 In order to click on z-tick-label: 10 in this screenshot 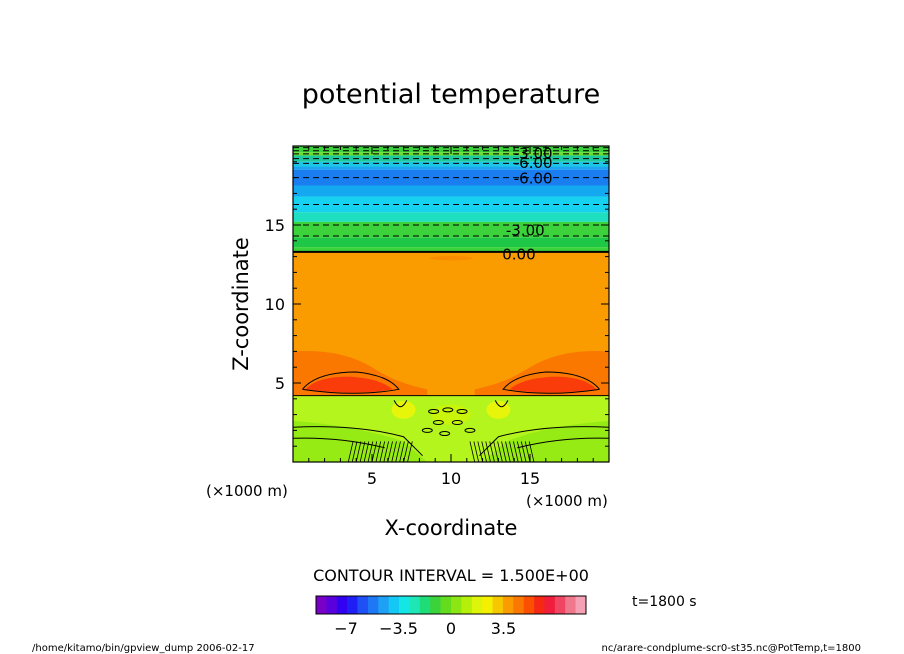, I will do `click(275, 304)`.